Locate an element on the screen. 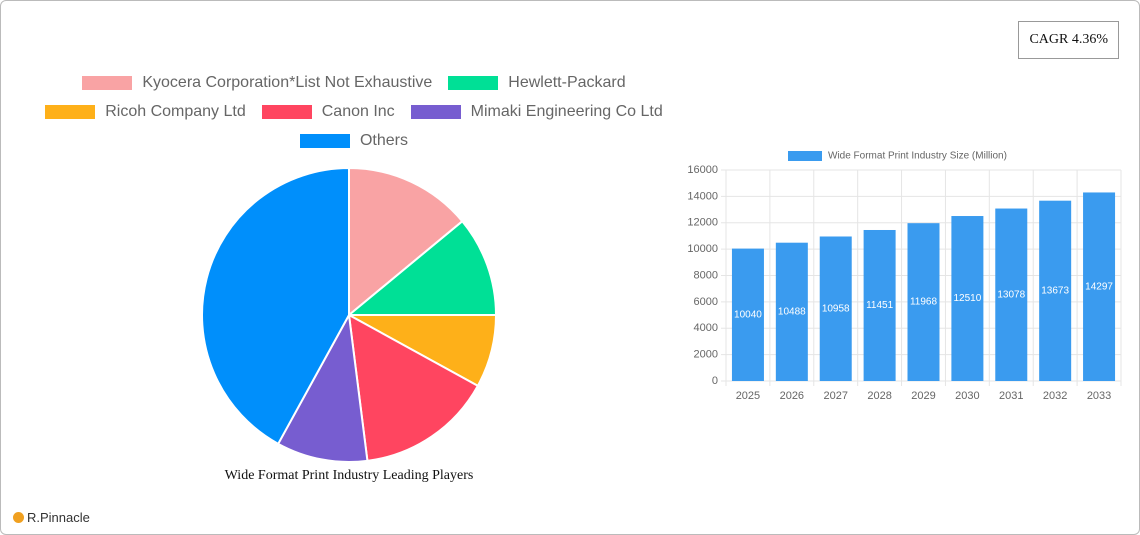  y-tick-label: 4000 is located at coordinates (706, 328).